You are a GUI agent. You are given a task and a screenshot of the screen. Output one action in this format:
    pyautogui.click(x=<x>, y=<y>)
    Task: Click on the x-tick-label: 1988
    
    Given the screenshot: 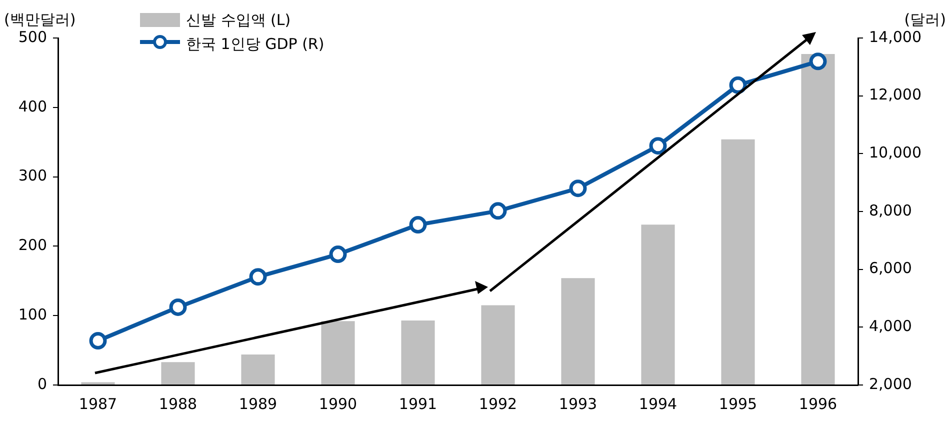 What is the action you would take?
    pyautogui.click(x=178, y=403)
    